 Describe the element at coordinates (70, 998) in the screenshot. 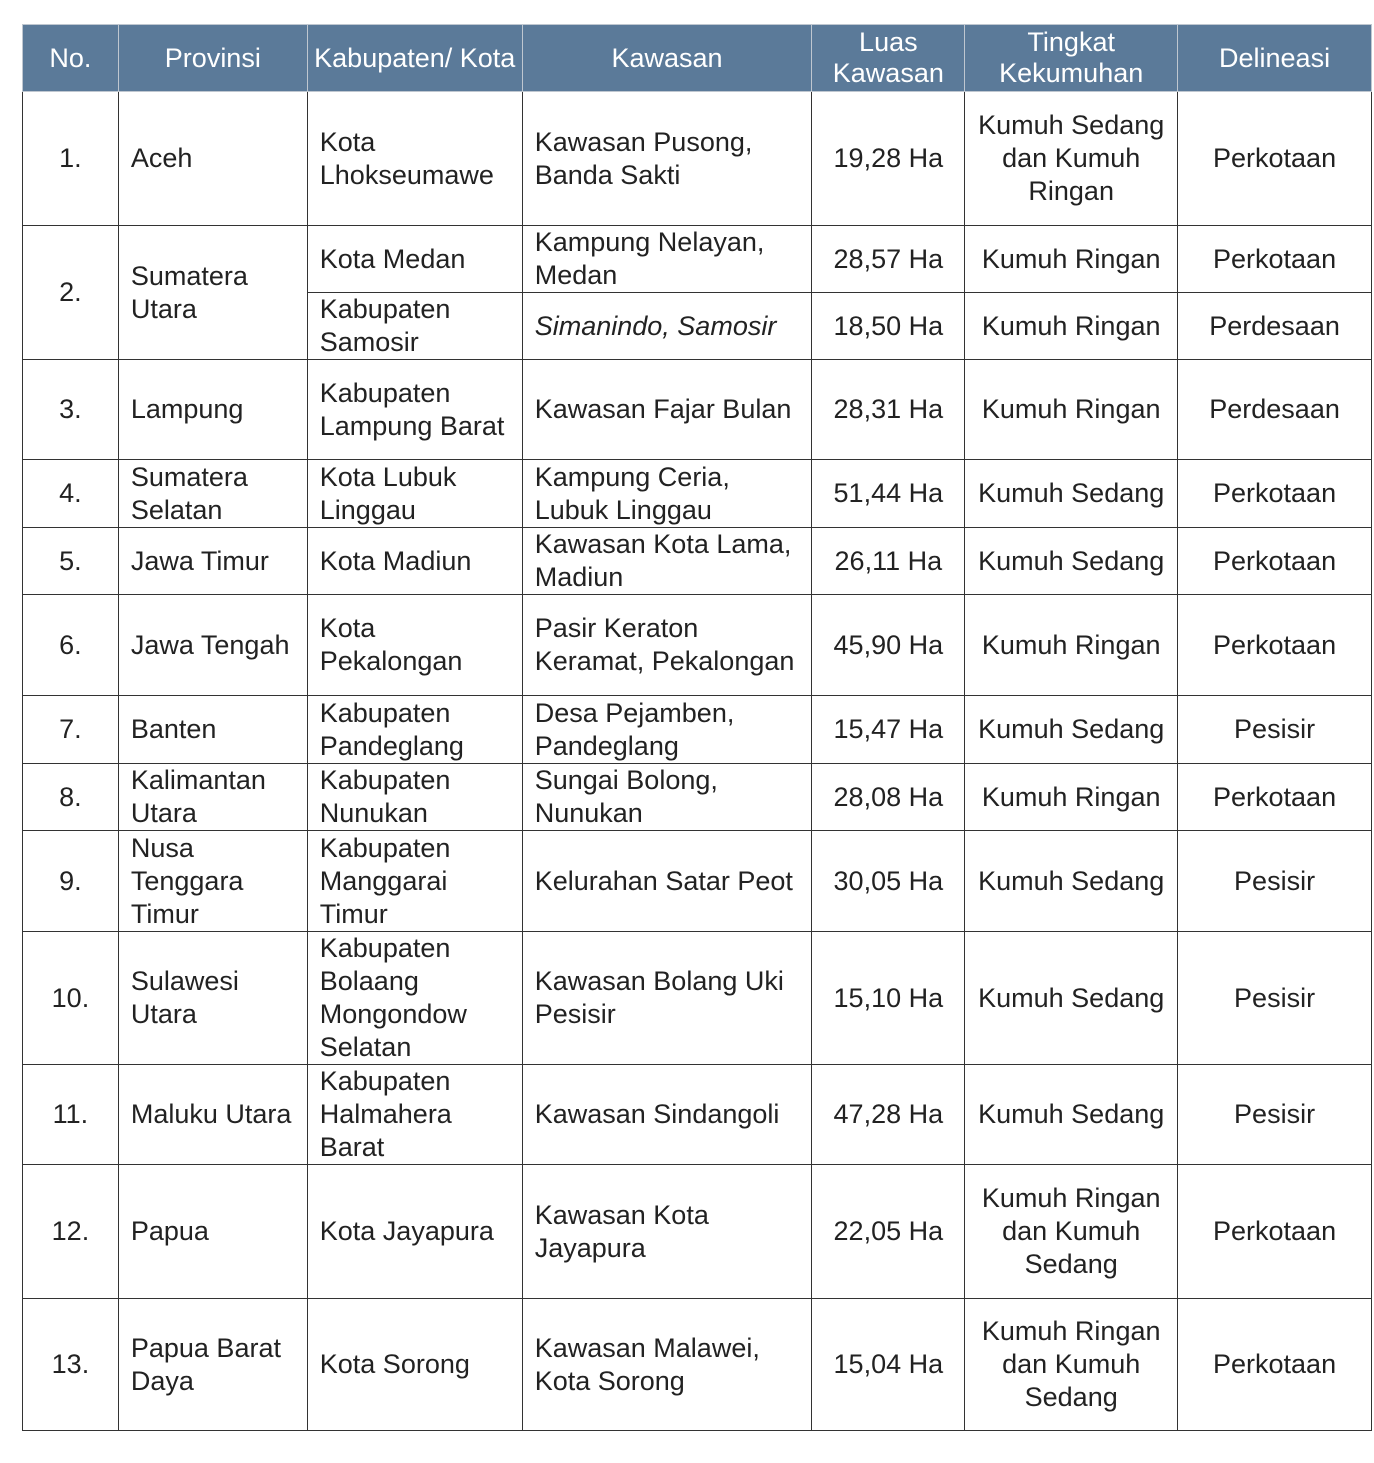

I see `cell-no: 10.` at that location.